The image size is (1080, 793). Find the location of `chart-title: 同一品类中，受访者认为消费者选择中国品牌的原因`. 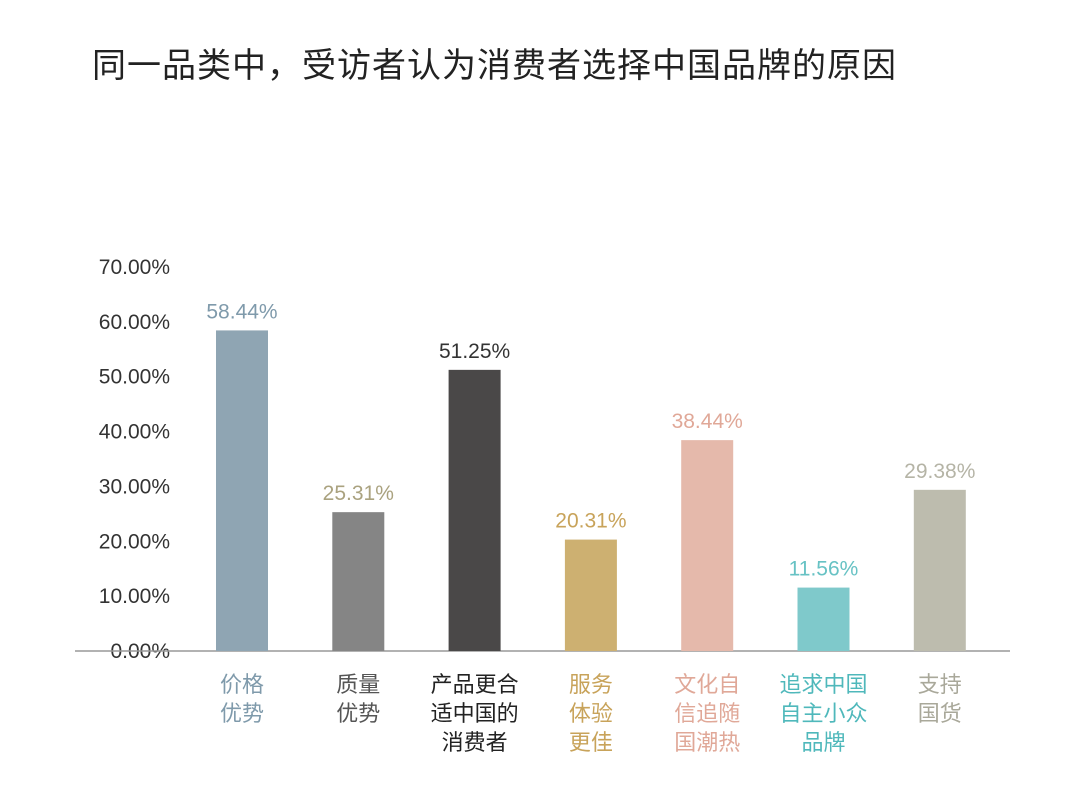

chart-title: 同一品类中，受访者认为消费者选择中国品牌的原因 is located at coordinates (494, 66).